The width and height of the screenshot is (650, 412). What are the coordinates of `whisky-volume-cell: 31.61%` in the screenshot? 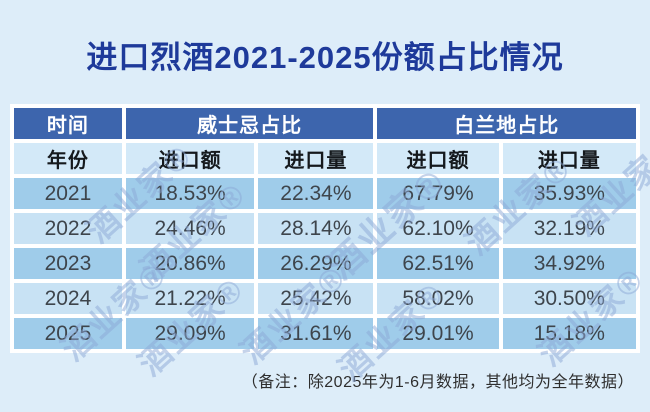 It's located at (316, 333).